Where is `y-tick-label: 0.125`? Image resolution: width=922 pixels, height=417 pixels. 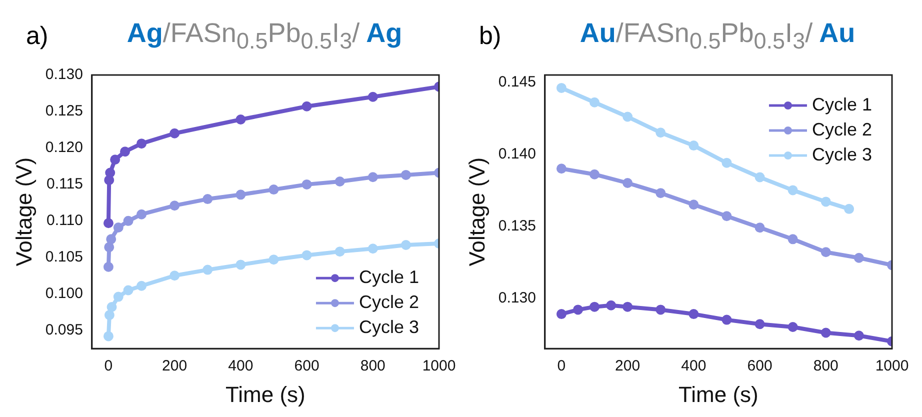
y-tick-label: 0.125 is located at coordinates (64, 111).